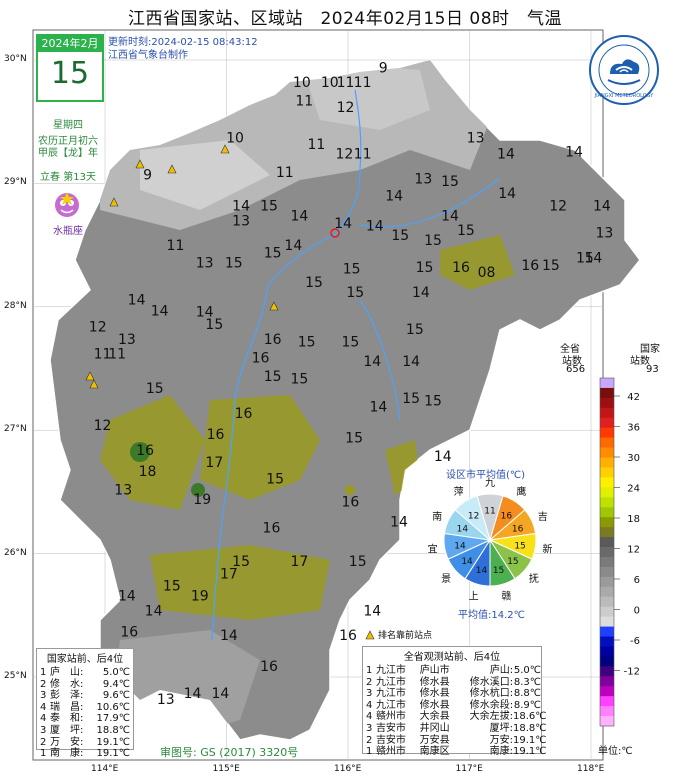 Image resolution: width=690 pixels, height=781 pixels. Describe the element at coordinates (127, 340) in the screenshot. I see `temperature-value: 13` at that location.